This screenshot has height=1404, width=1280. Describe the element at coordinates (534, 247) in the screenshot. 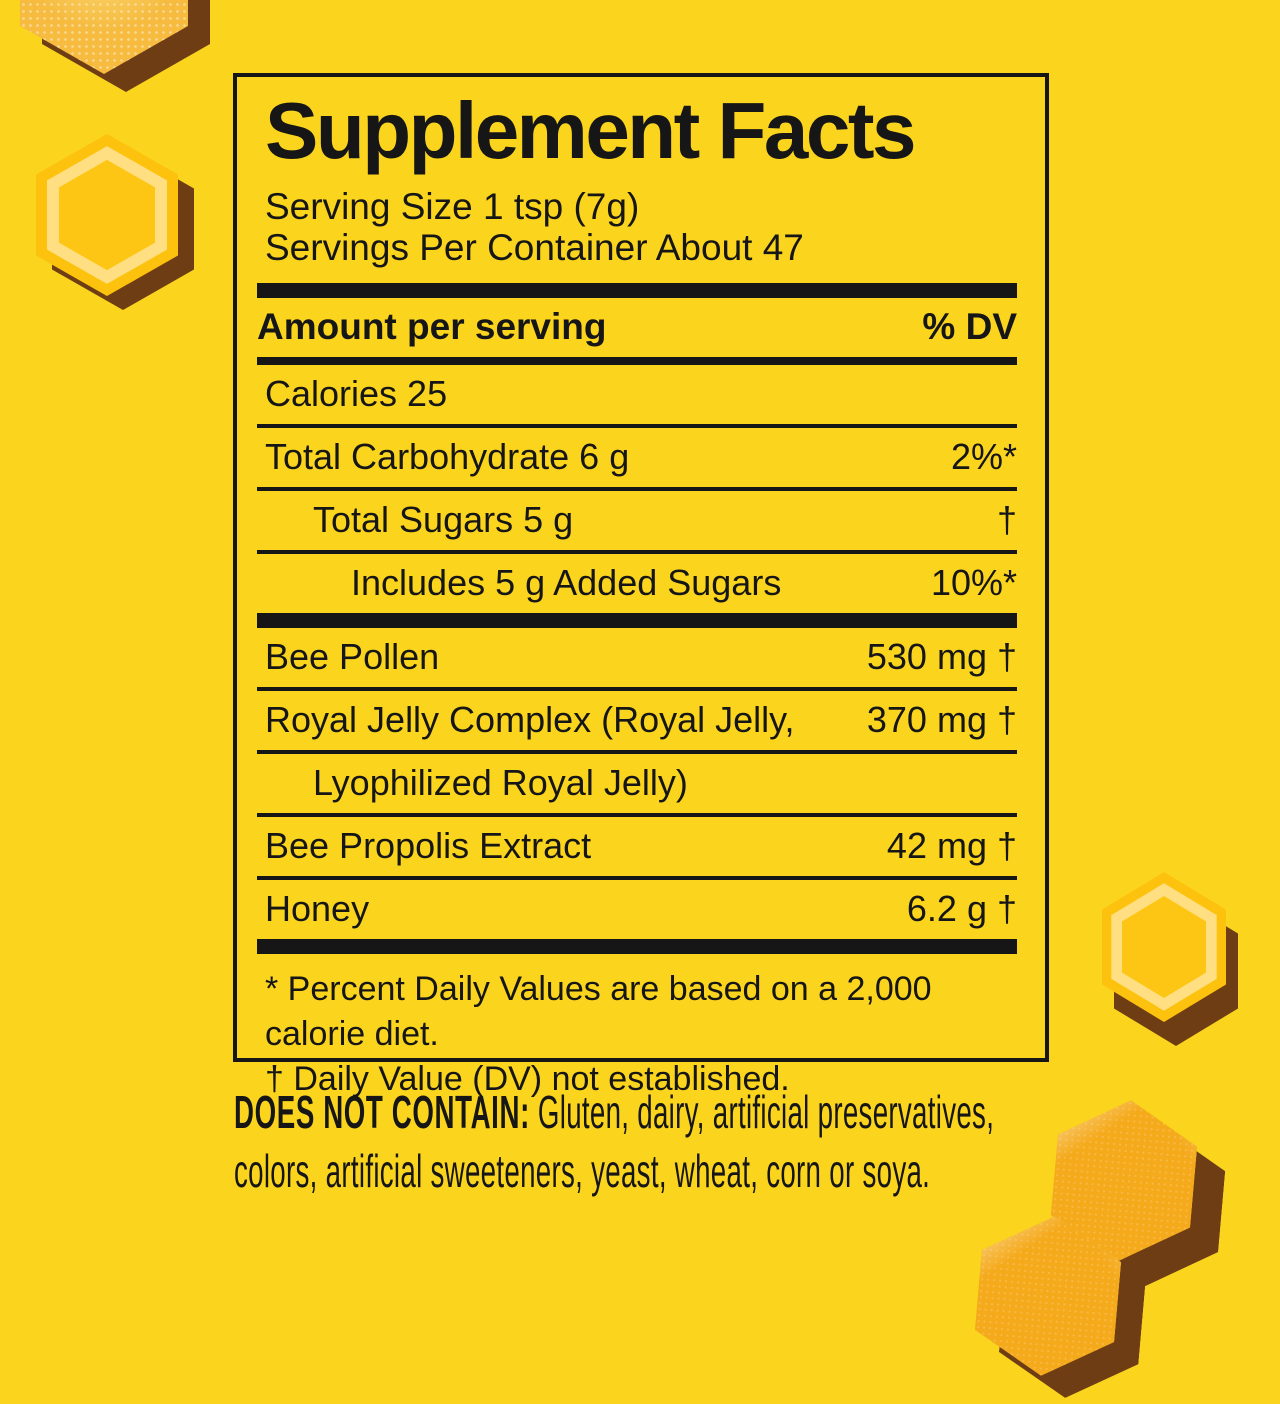

I see `servings-per-container: Servings Per Container About 47` at that location.